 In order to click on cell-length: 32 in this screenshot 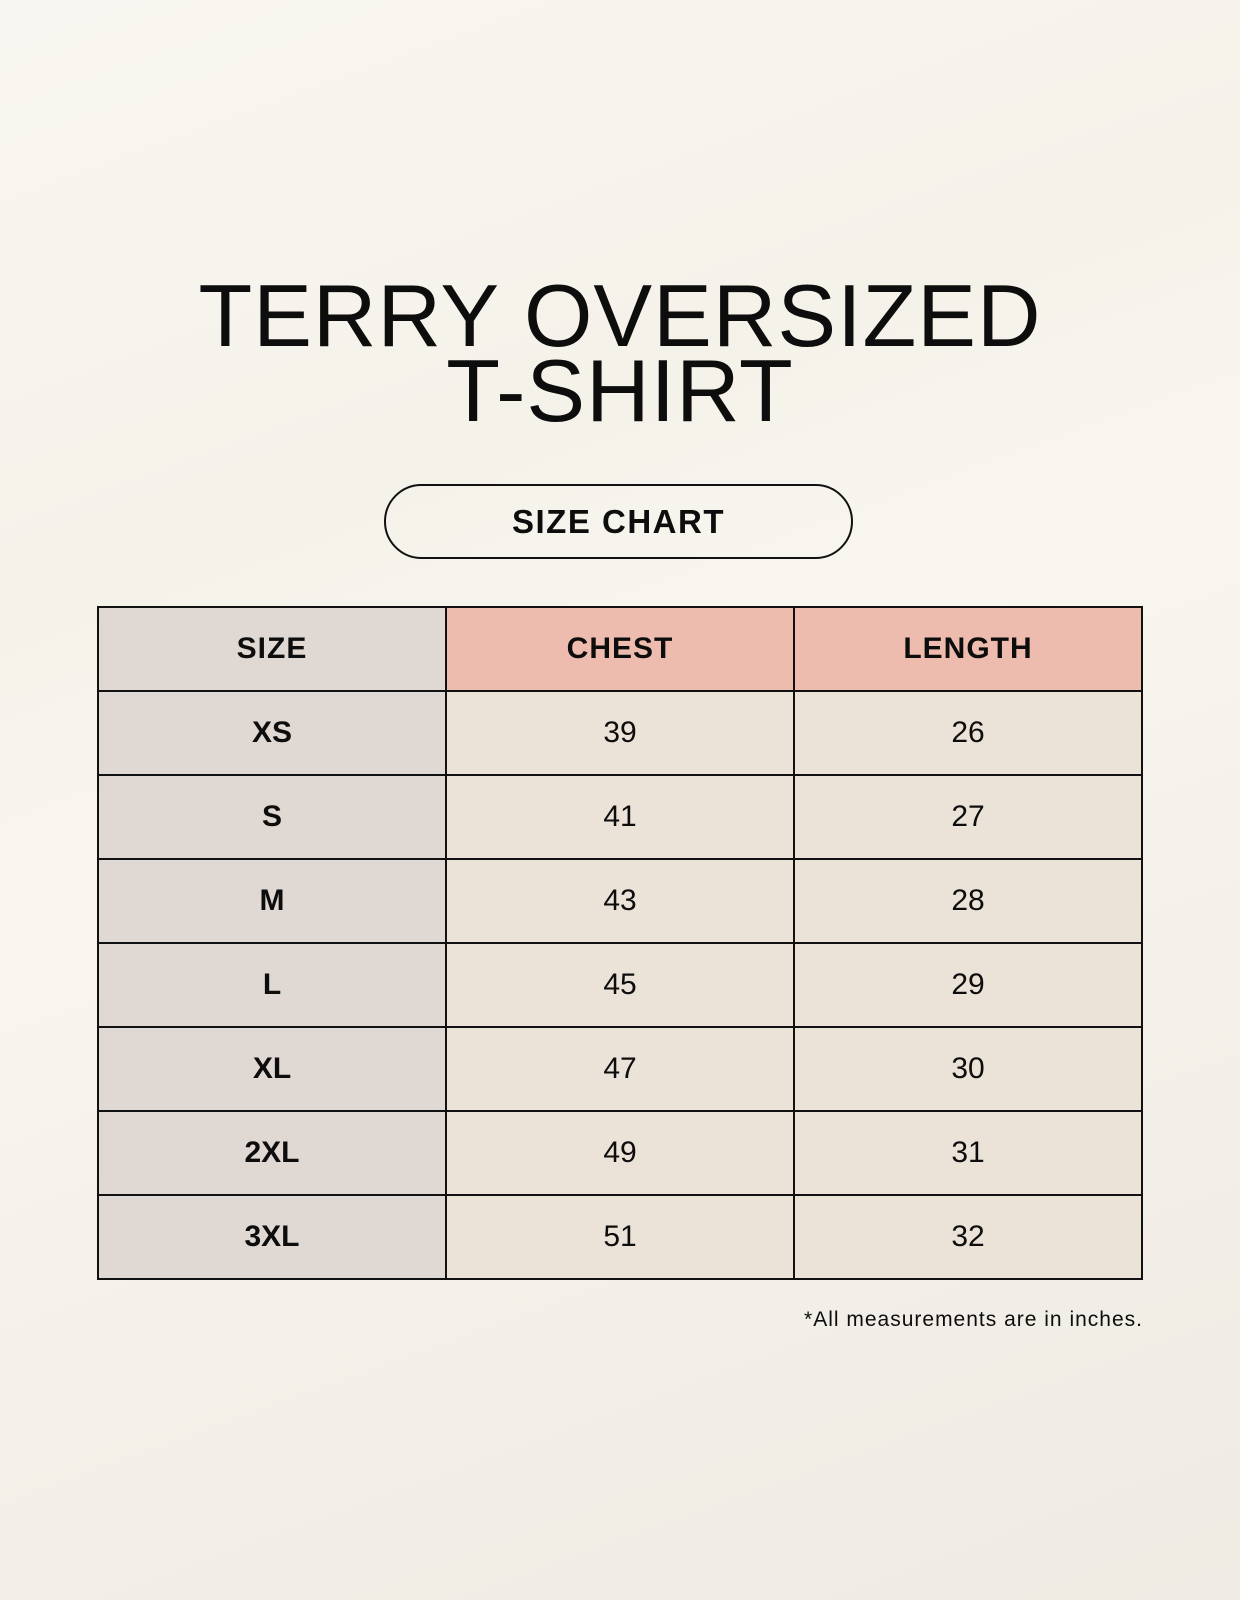, I will do `click(968, 1237)`.